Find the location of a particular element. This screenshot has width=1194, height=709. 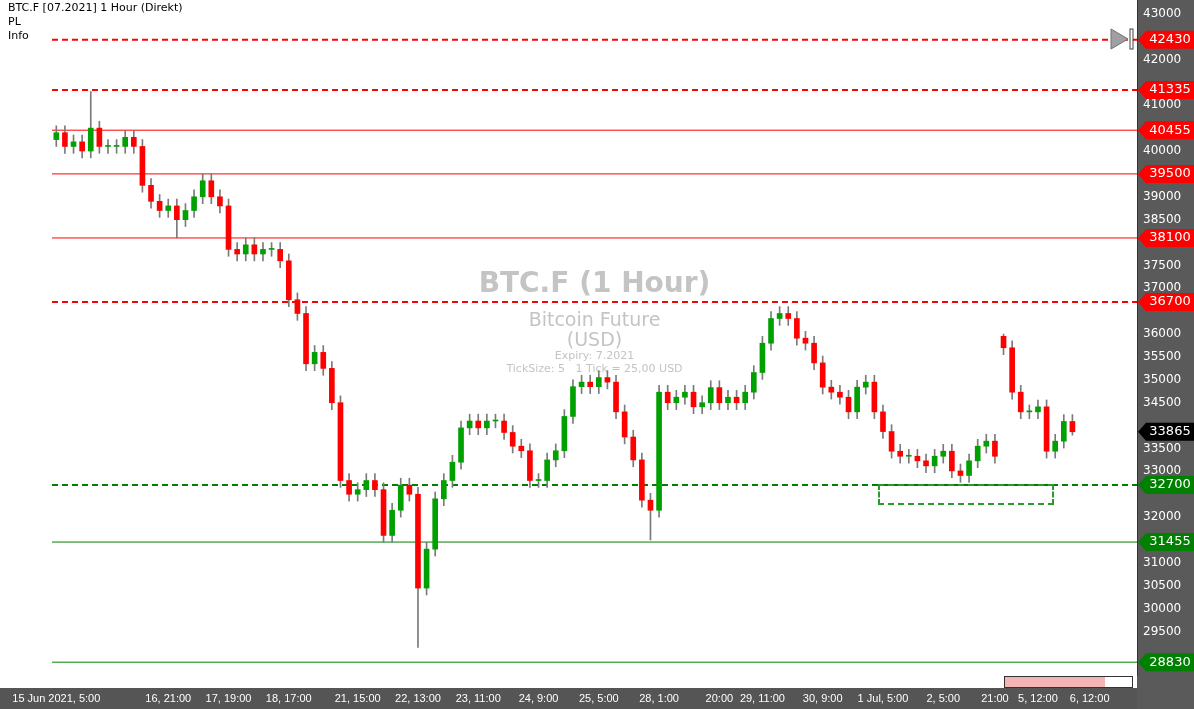

x-tick-label: 24, 9:00 is located at coordinates (538, 697).